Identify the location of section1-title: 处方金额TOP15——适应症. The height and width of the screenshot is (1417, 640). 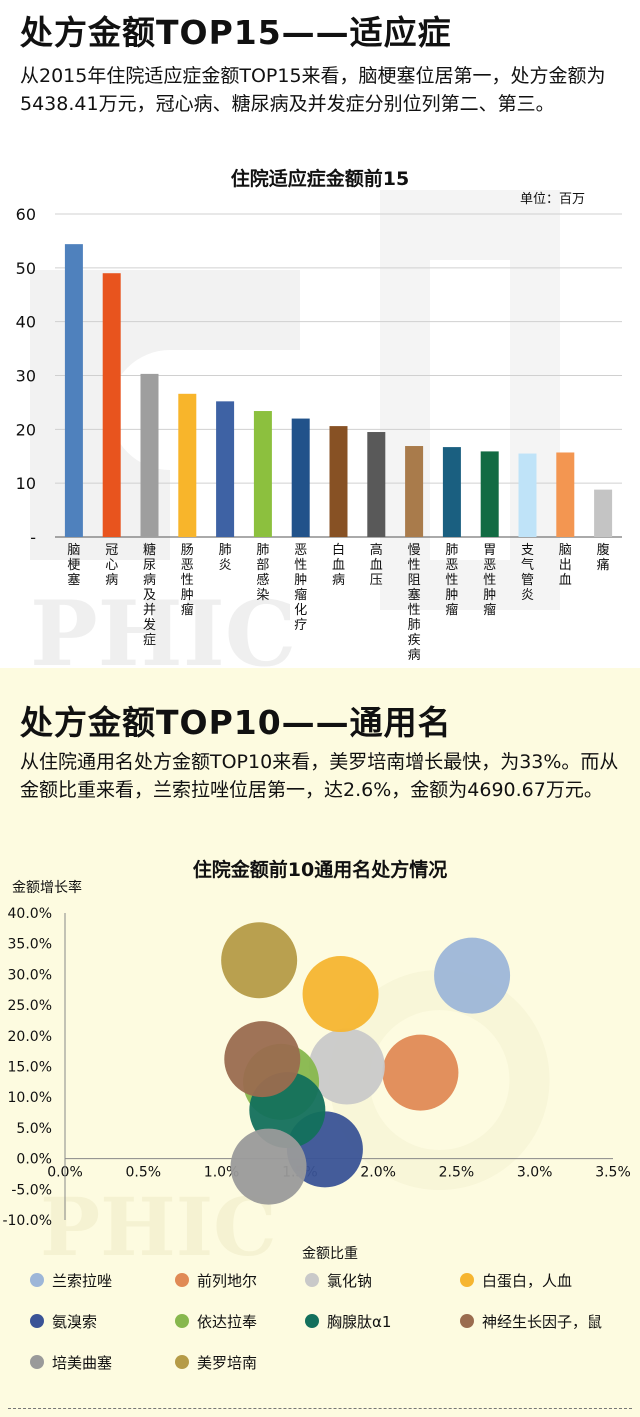
(236, 32).